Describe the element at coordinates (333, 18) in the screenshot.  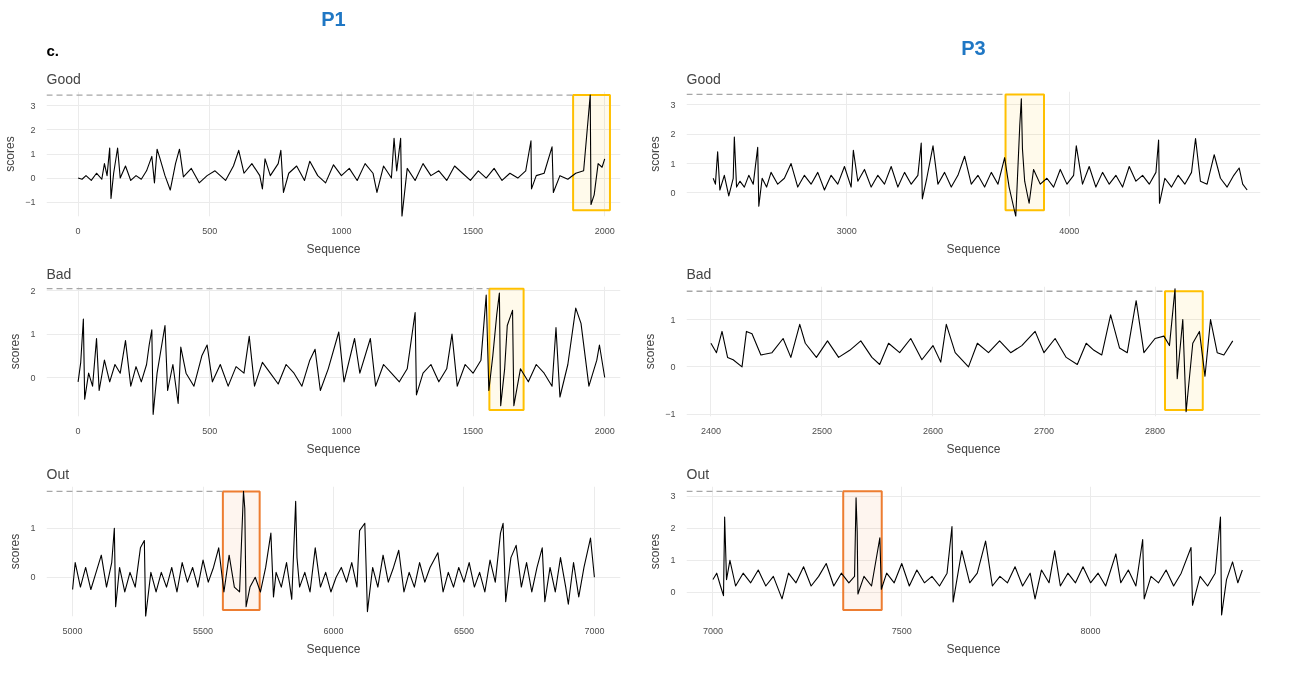
I see `text: P1` at that location.